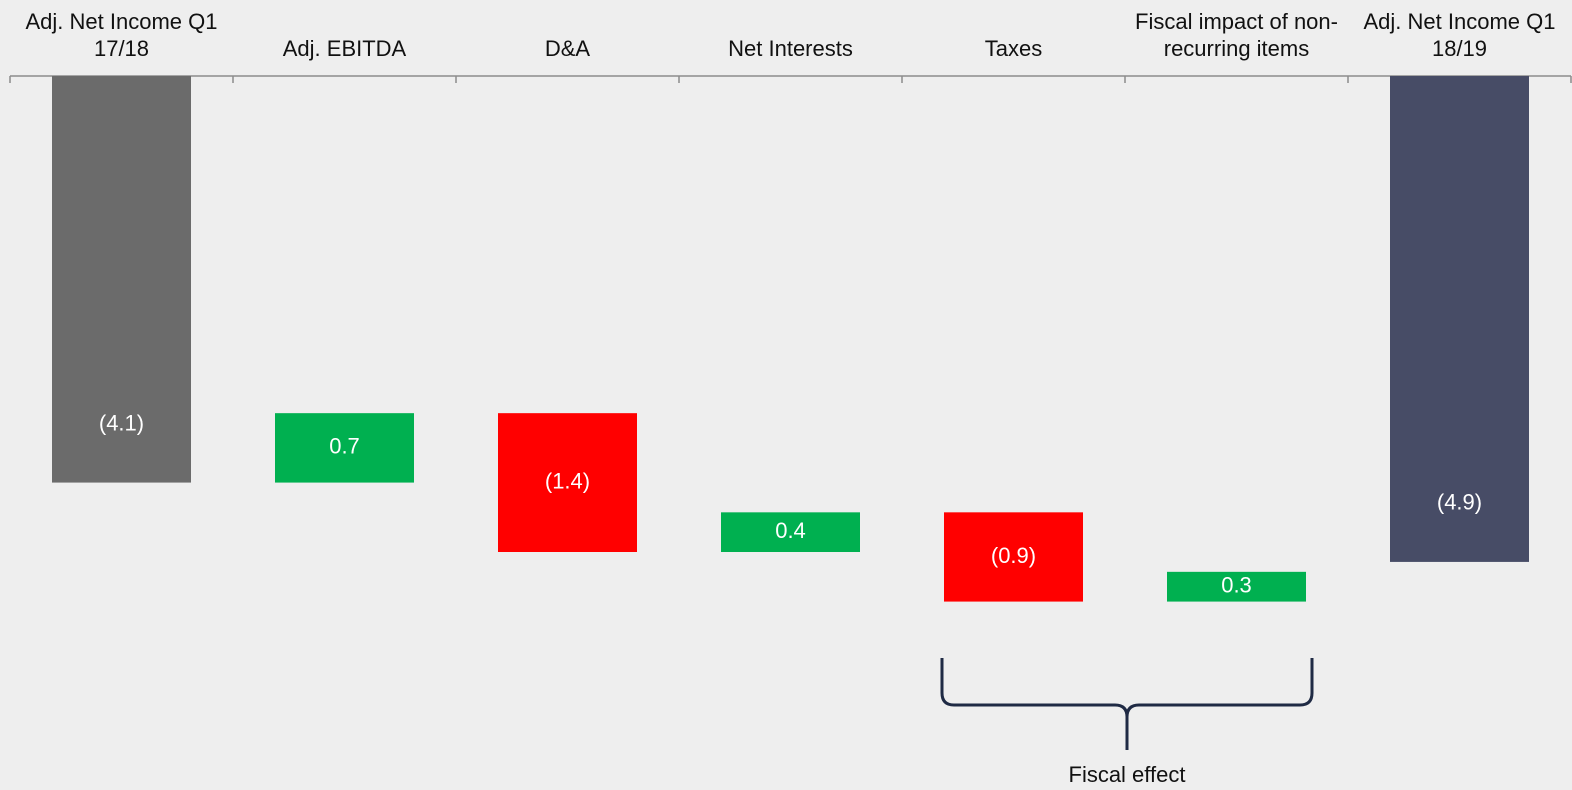 The height and width of the screenshot is (790, 1572). What do you see at coordinates (1013, 48) in the screenshot?
I see `category-label: Taxes` at bounding box center [1013, 48].